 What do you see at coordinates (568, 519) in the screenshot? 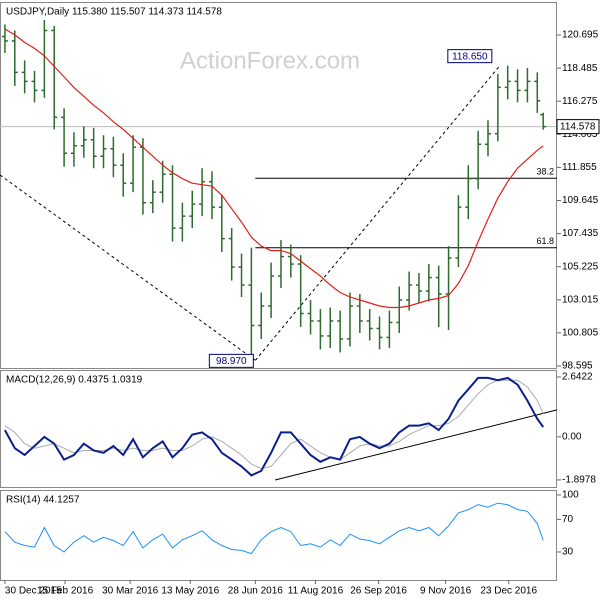
I see `y-tick-label: 70` at bounding box center [568, 519].